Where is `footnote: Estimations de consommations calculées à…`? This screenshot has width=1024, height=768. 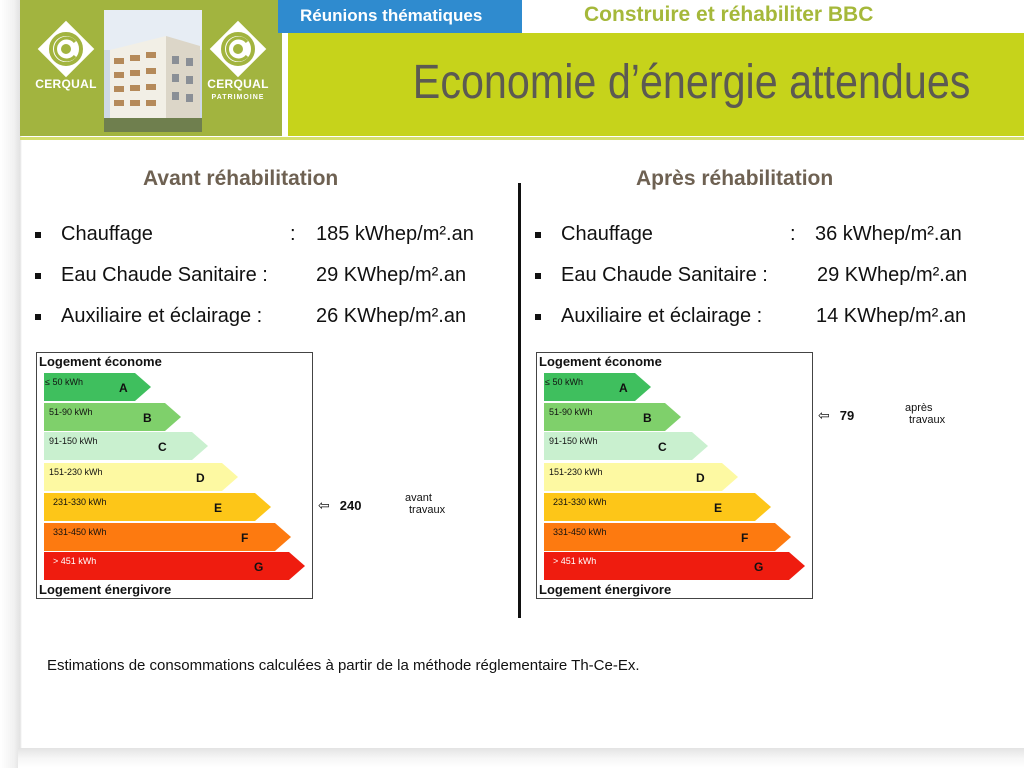 footnote: Estimations de consommations calculées à… is located at coordinates (343, 665).